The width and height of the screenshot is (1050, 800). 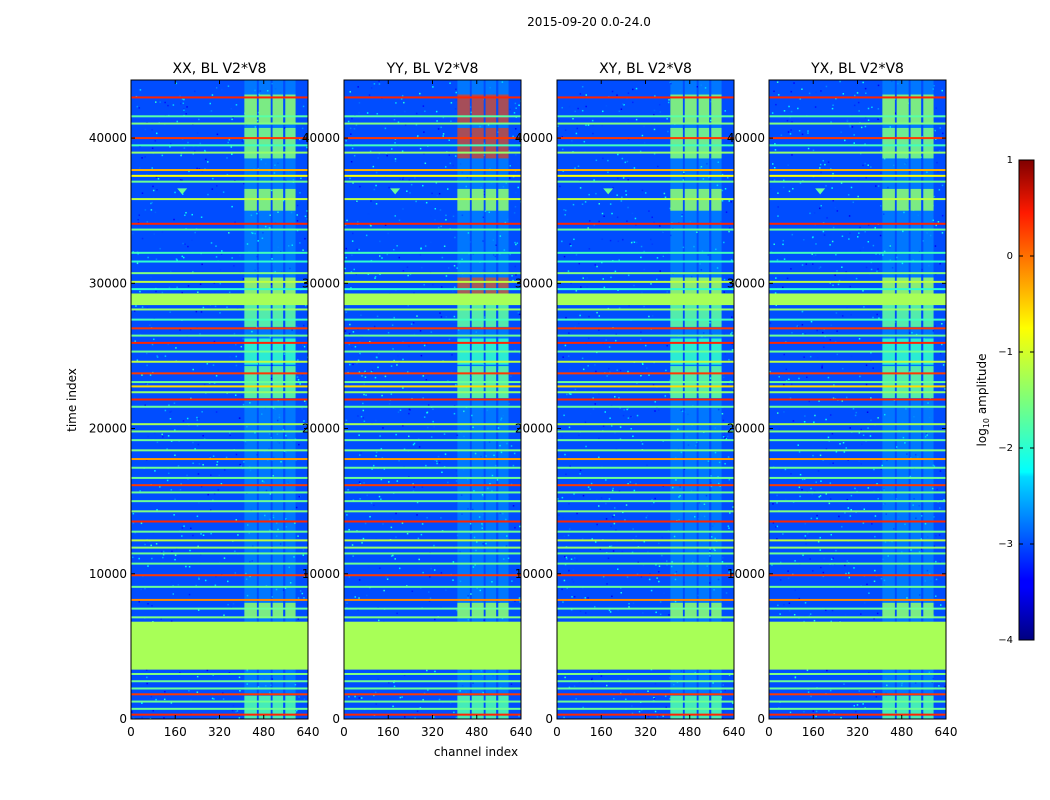 I want to click on colorbar-gradient, so click(x=1026, y=400).